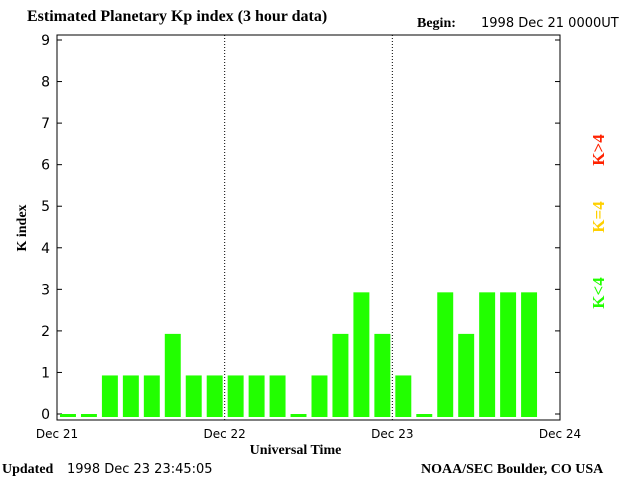  Describe the element at coordinates (598, 217) in the screenshot. I see `legend-k-equals-4: K=4` at that location.